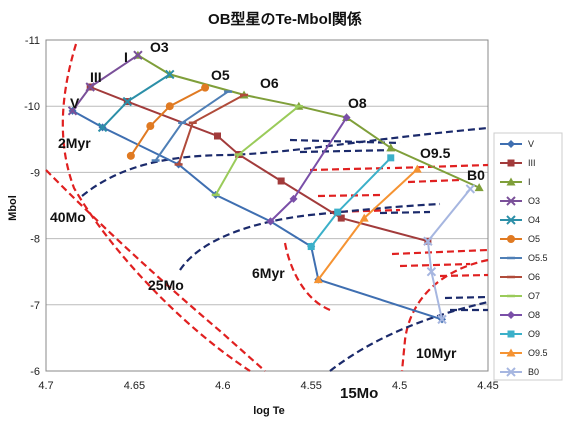  Describe the element at coordinates (538, 353) in the screenshot. I see `legend-label: O9.5` at that location.